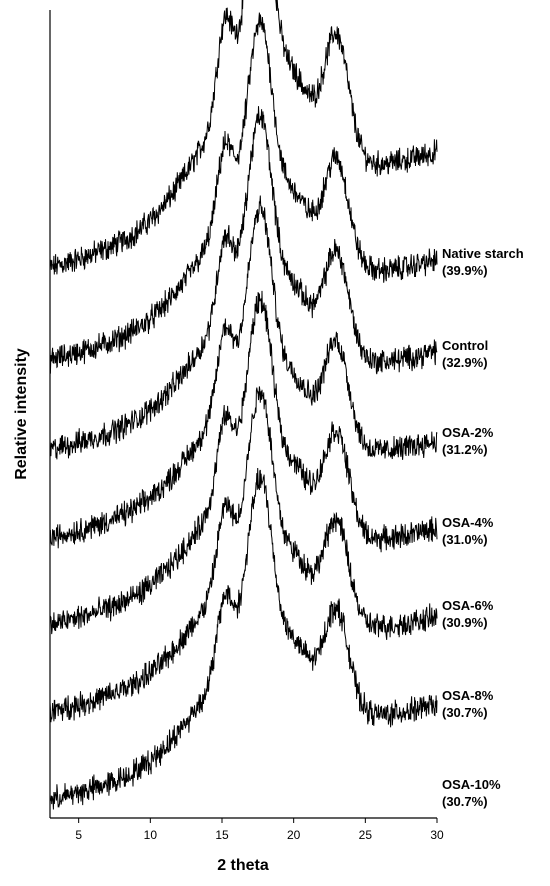 This screenshot has height=886, width=550. I want to click on series-label: OSA-4%, so click(468, 522).